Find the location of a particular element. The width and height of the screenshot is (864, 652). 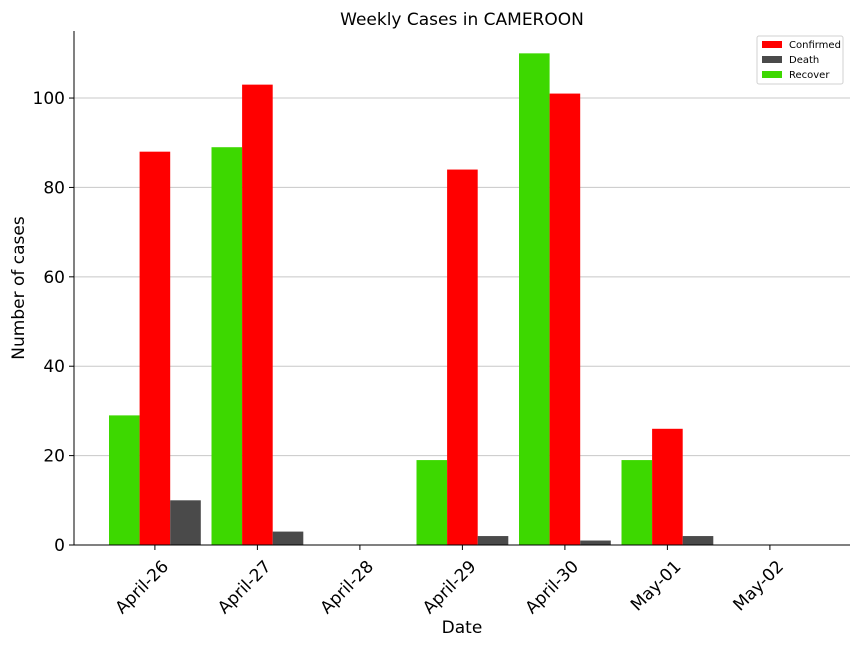

x-tick-label: April-28 is located at coordinates (347, 587).